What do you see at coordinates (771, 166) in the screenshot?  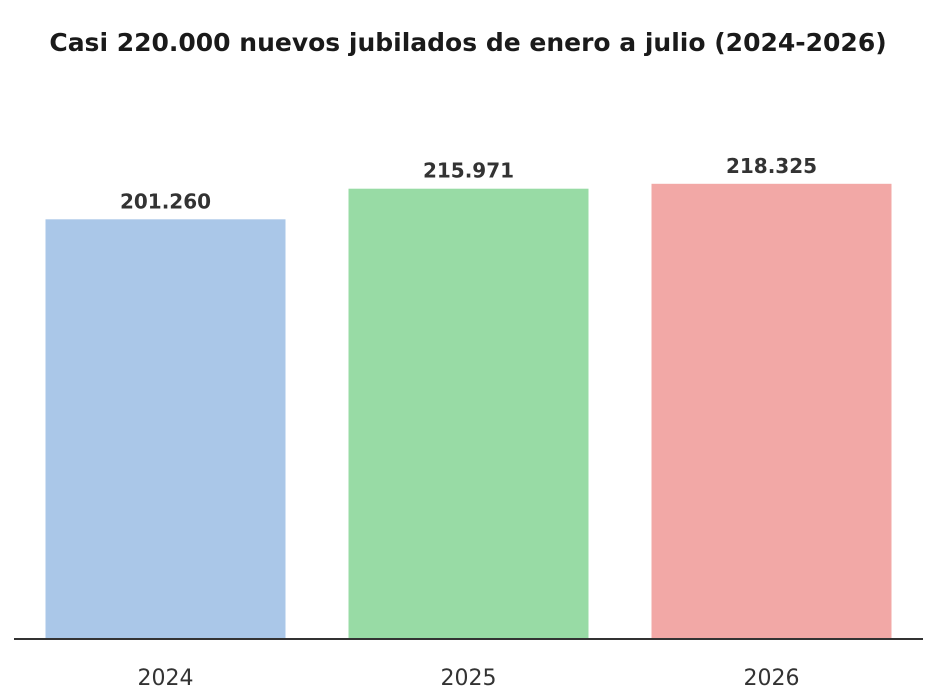 I see `value-label-2026: 218.325` at bounding box center [771, 166].